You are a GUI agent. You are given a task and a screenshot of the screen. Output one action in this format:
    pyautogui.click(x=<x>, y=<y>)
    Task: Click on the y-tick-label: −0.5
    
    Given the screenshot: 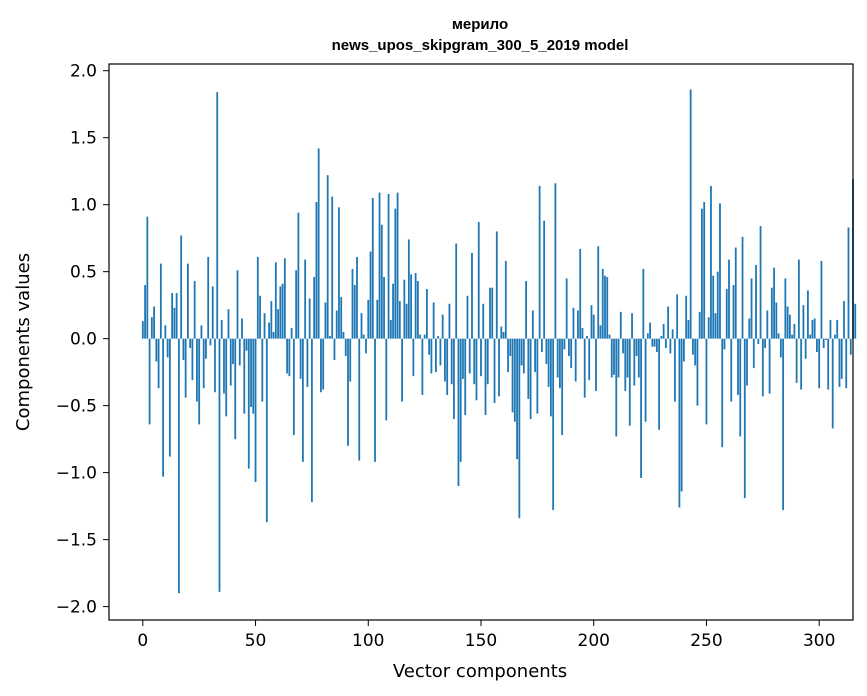 What is the action you would take?
    pyautogui.click(x=76, y=407)
    